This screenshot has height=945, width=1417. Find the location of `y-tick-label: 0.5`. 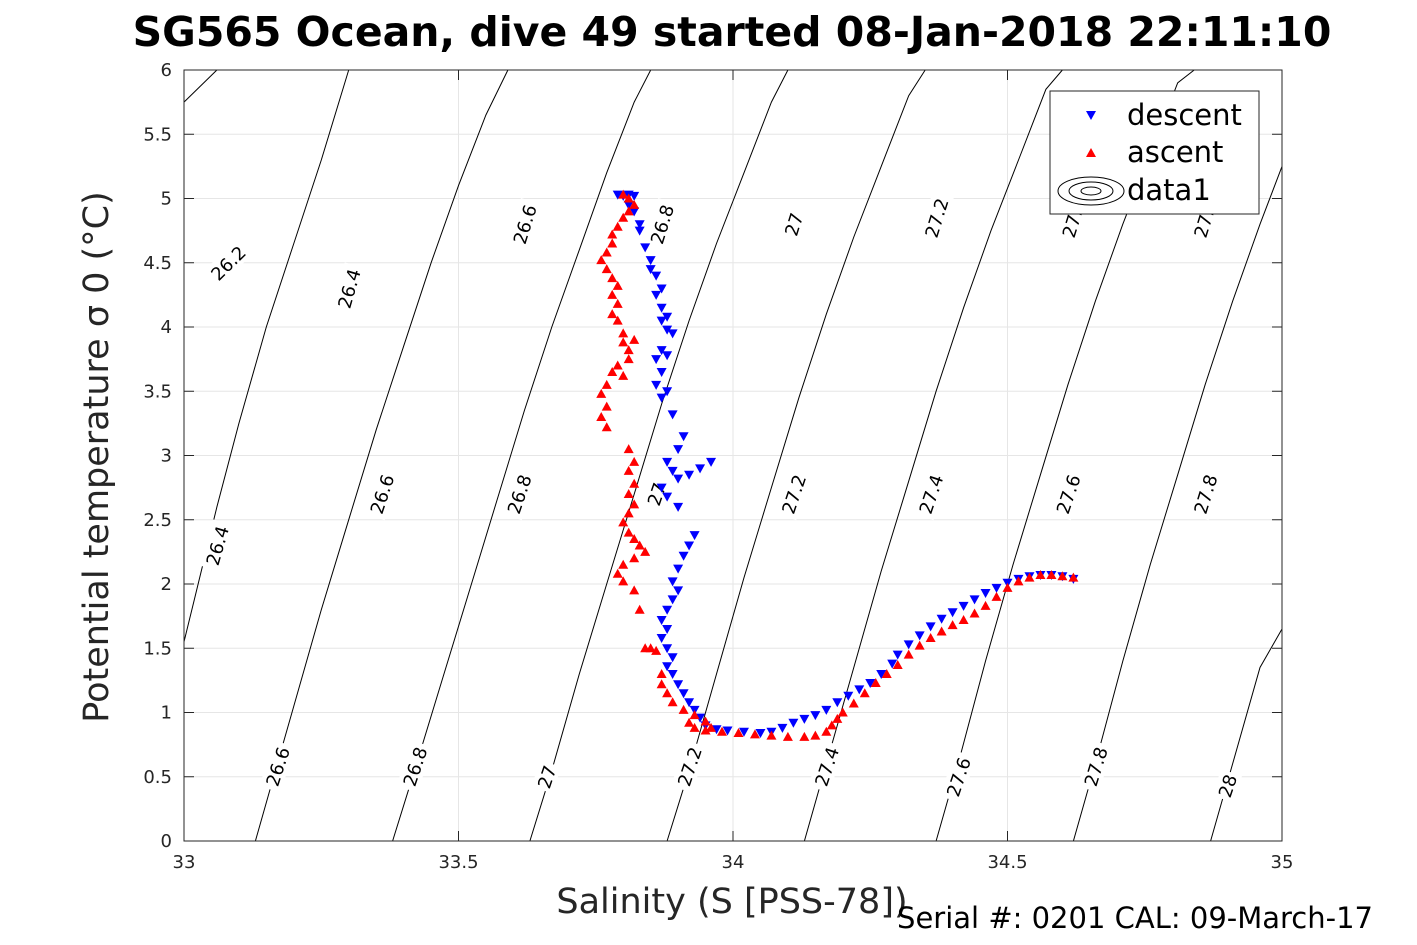

y-tick-label: 0.5 is located at coordinates (157, 777).